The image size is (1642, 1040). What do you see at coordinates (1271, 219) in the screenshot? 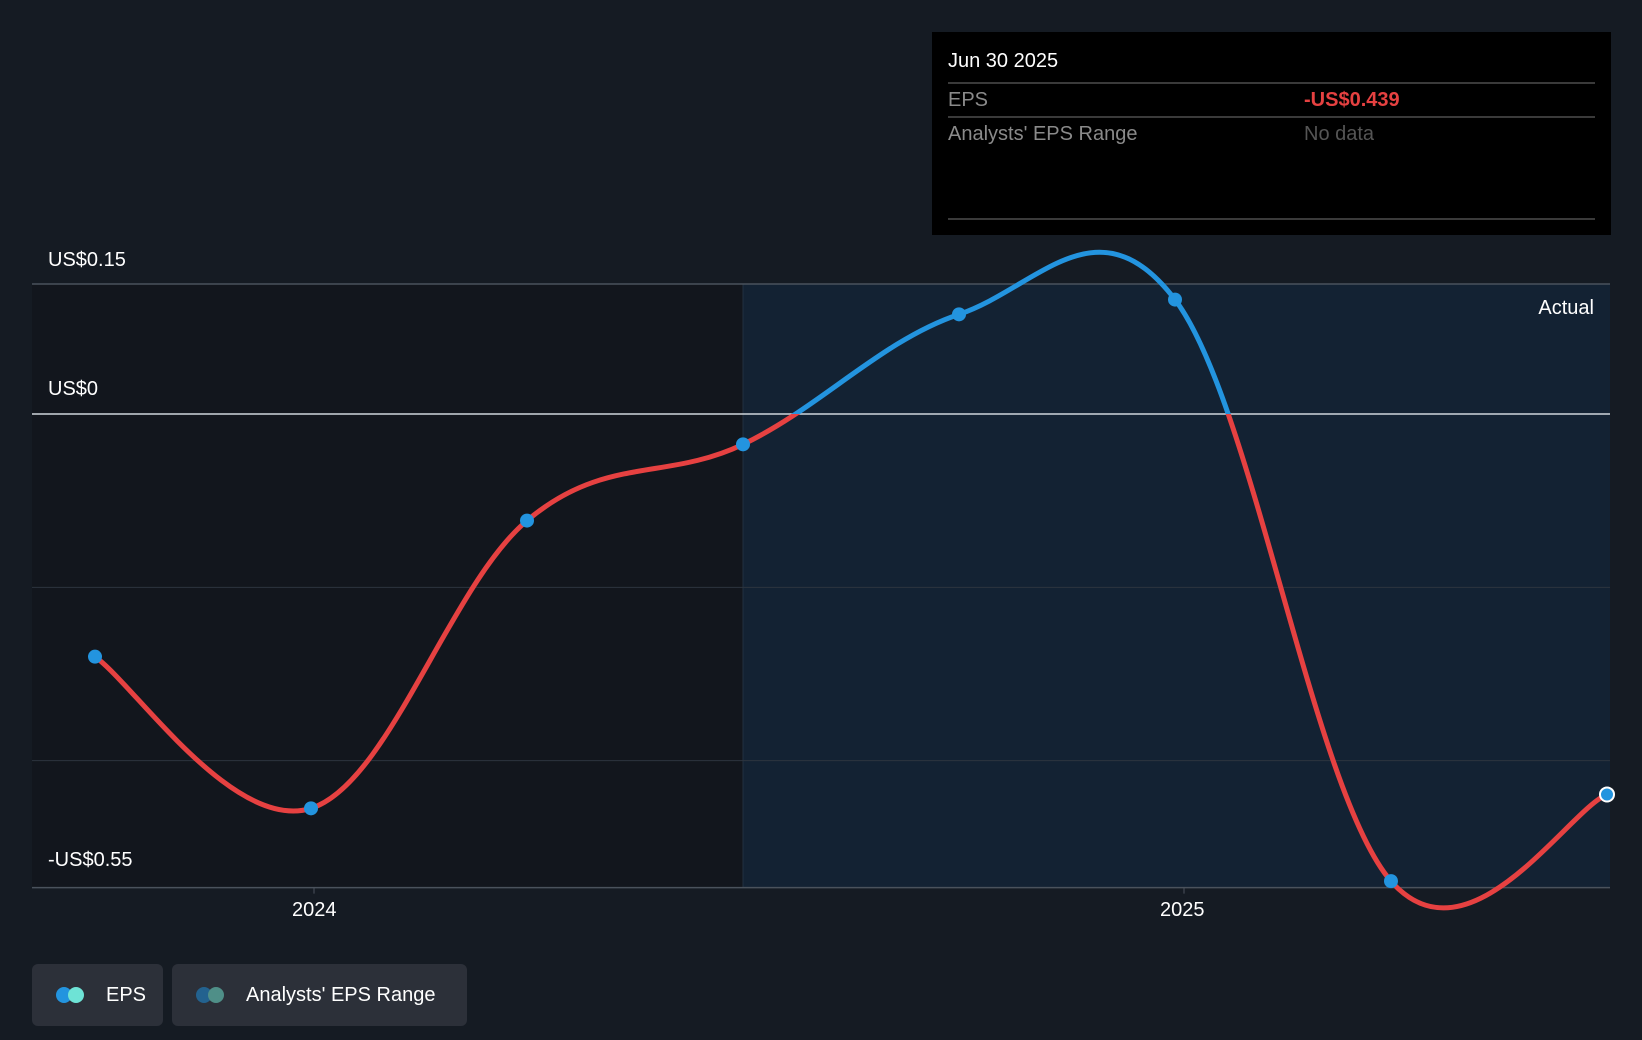
I see `tooltip-divider` at bounding box center [1271, 219].